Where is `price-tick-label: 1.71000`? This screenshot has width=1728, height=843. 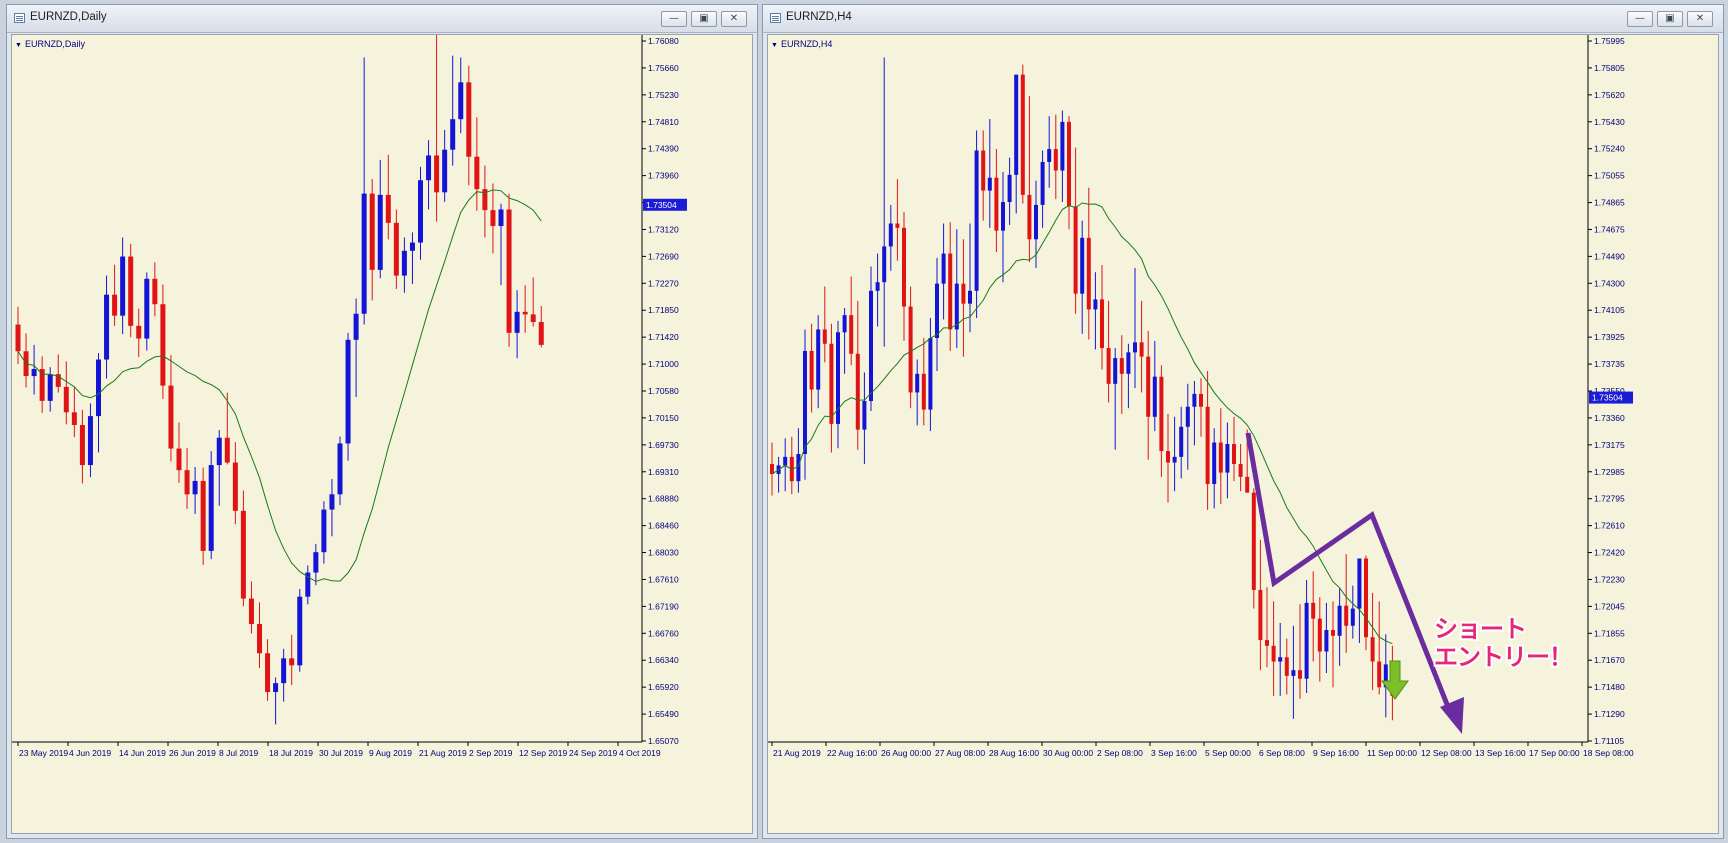
price-tick-label: 1.71000 is located at coordinates (663, 364).